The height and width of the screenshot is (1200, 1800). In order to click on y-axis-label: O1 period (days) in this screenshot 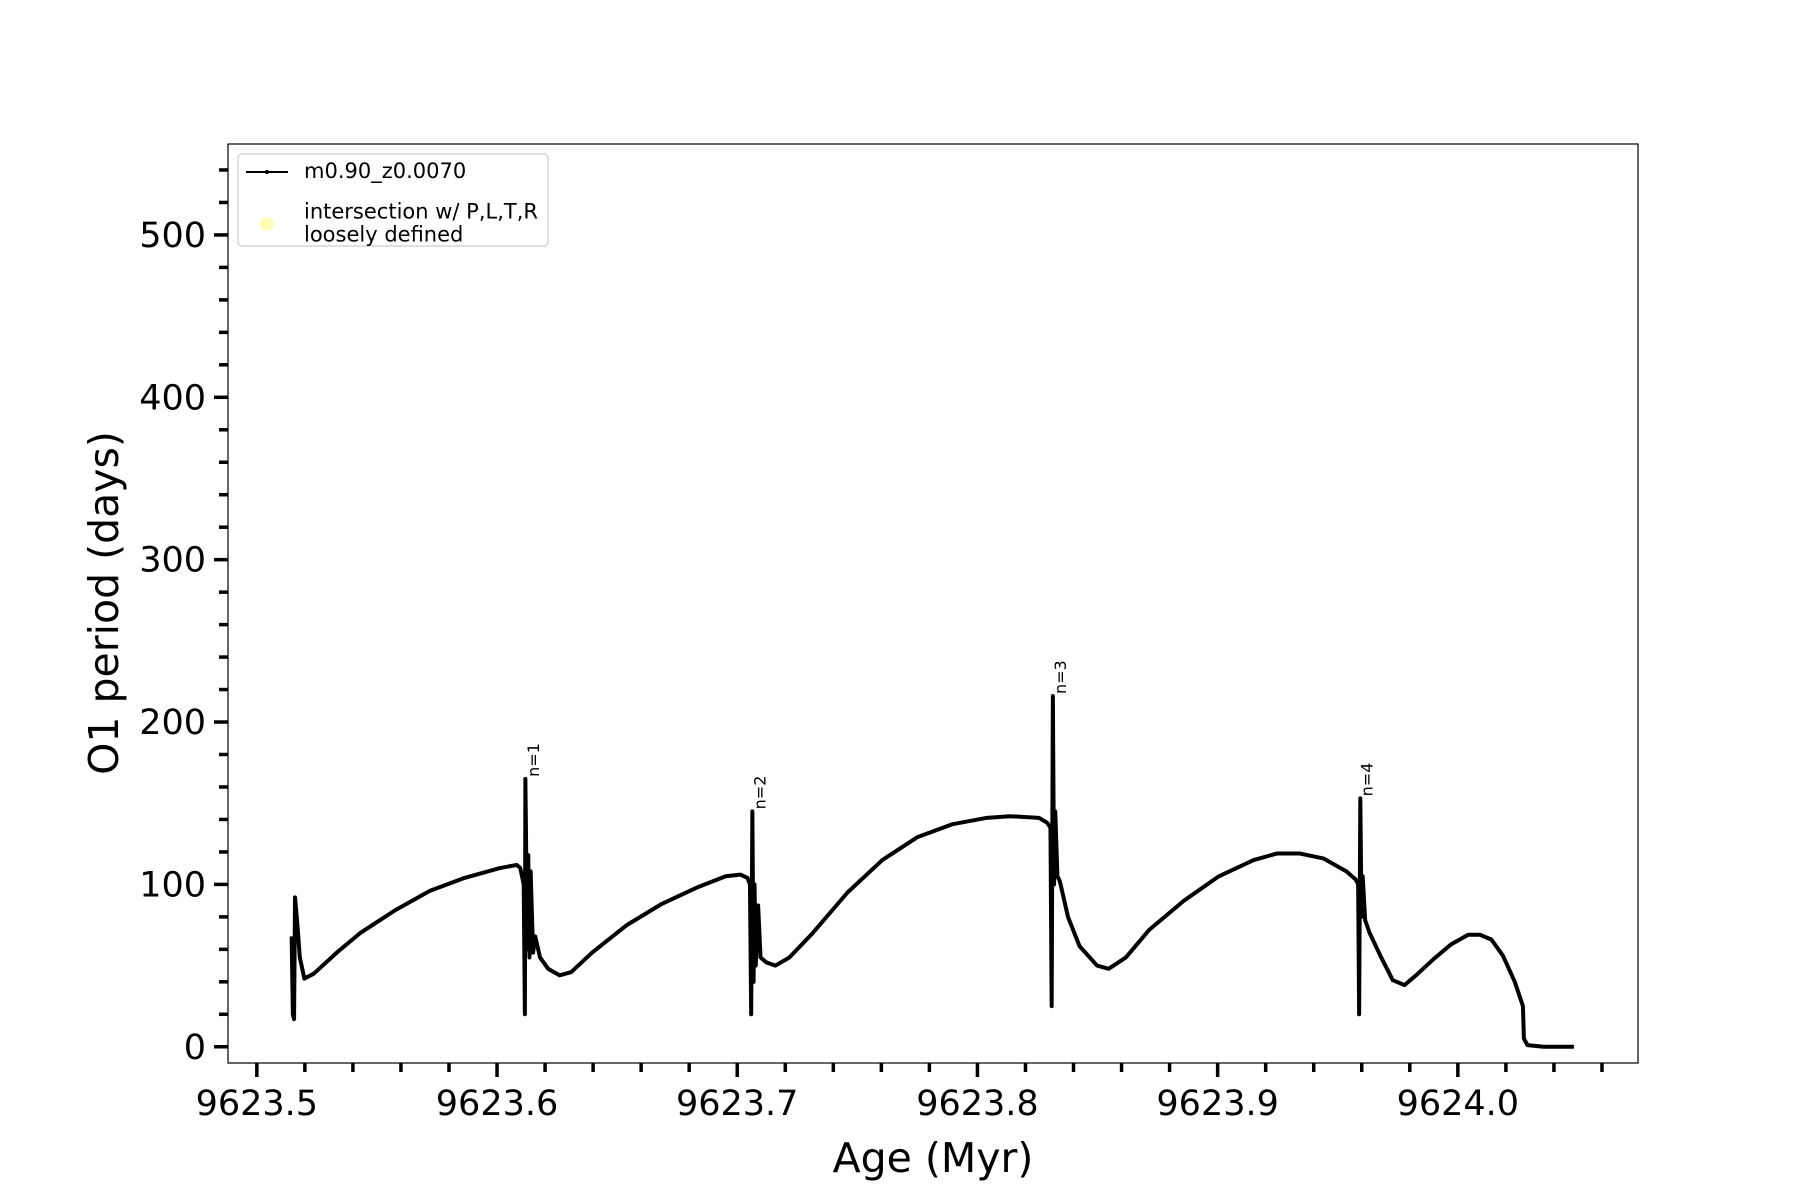, I will do `click(104, 603)`.